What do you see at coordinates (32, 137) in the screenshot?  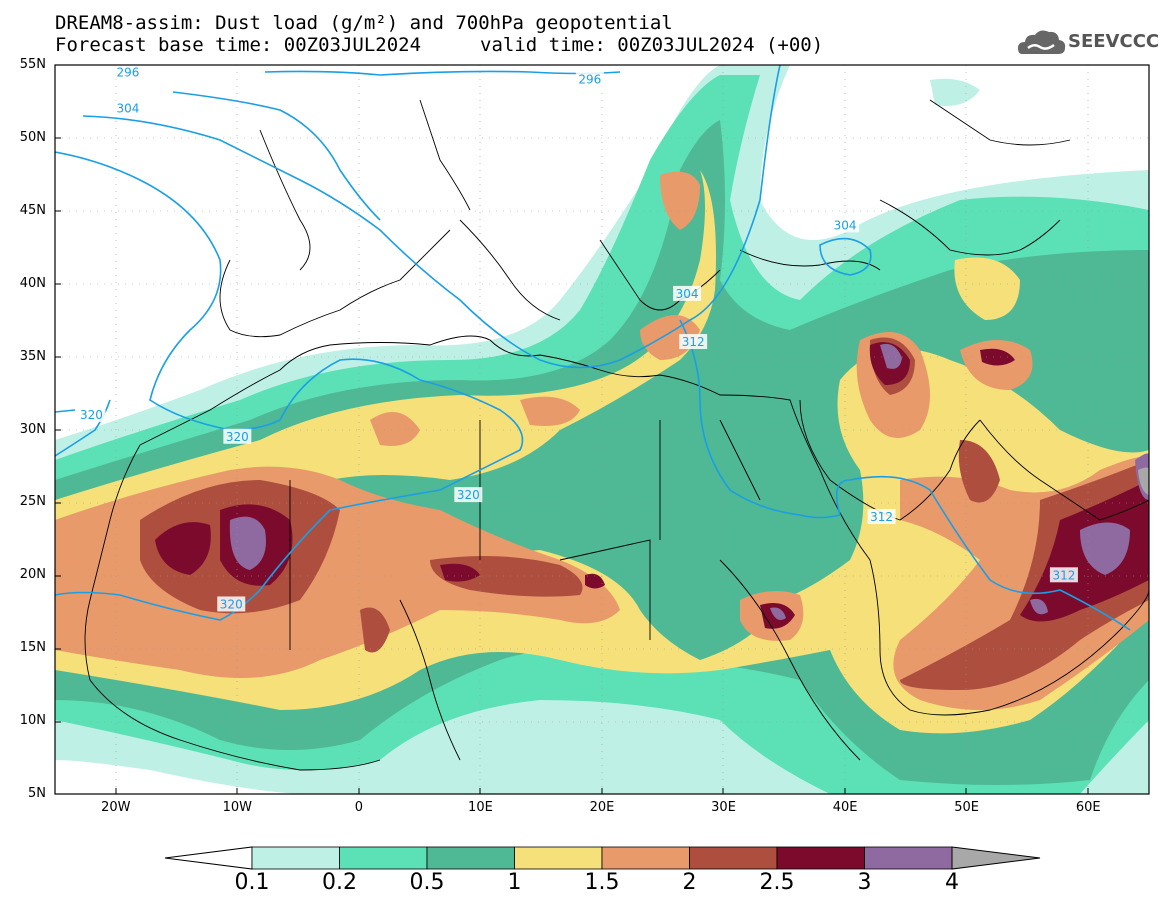 I see `latitude-label: 50N` at bounding box center [32, 137].